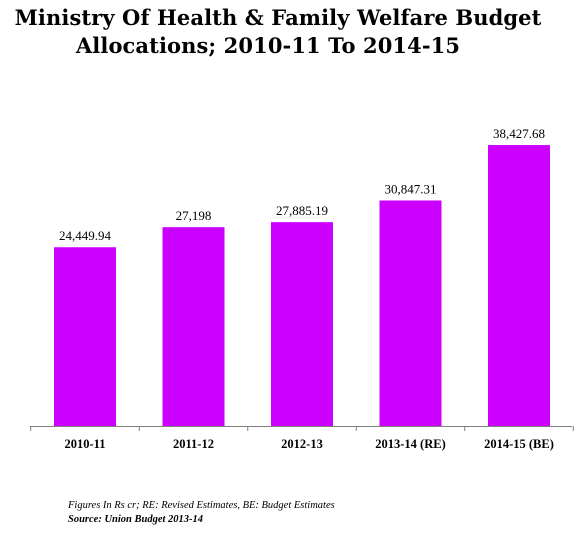  I want to click on x-tick-label: 2012-13, so click(302, 444).